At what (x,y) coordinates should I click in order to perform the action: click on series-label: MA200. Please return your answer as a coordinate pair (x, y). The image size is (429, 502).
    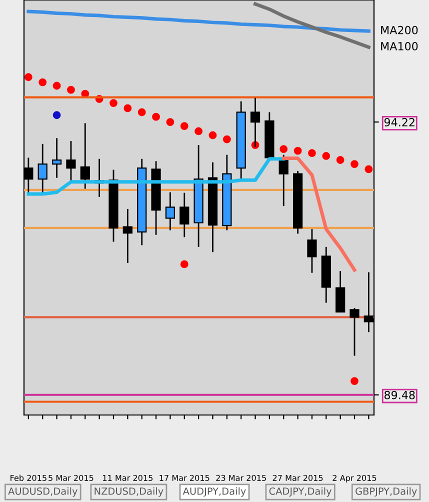
    Looking at the image, I should click on (399, 30).